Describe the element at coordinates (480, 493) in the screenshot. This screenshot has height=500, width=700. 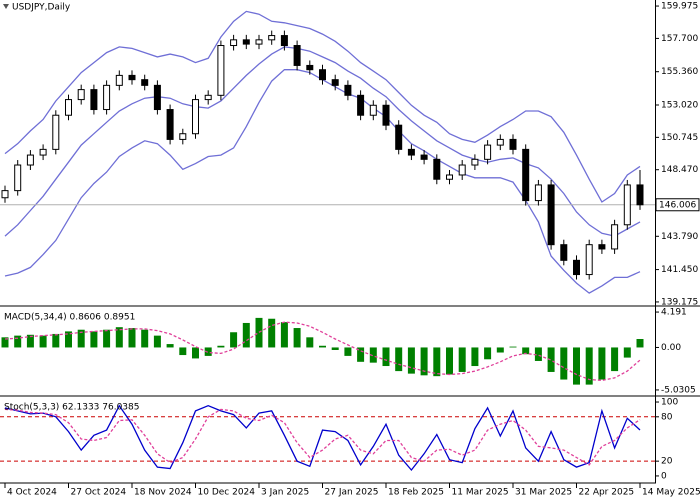
I see `x-tick-label: 11 Mar 2025` at that location.